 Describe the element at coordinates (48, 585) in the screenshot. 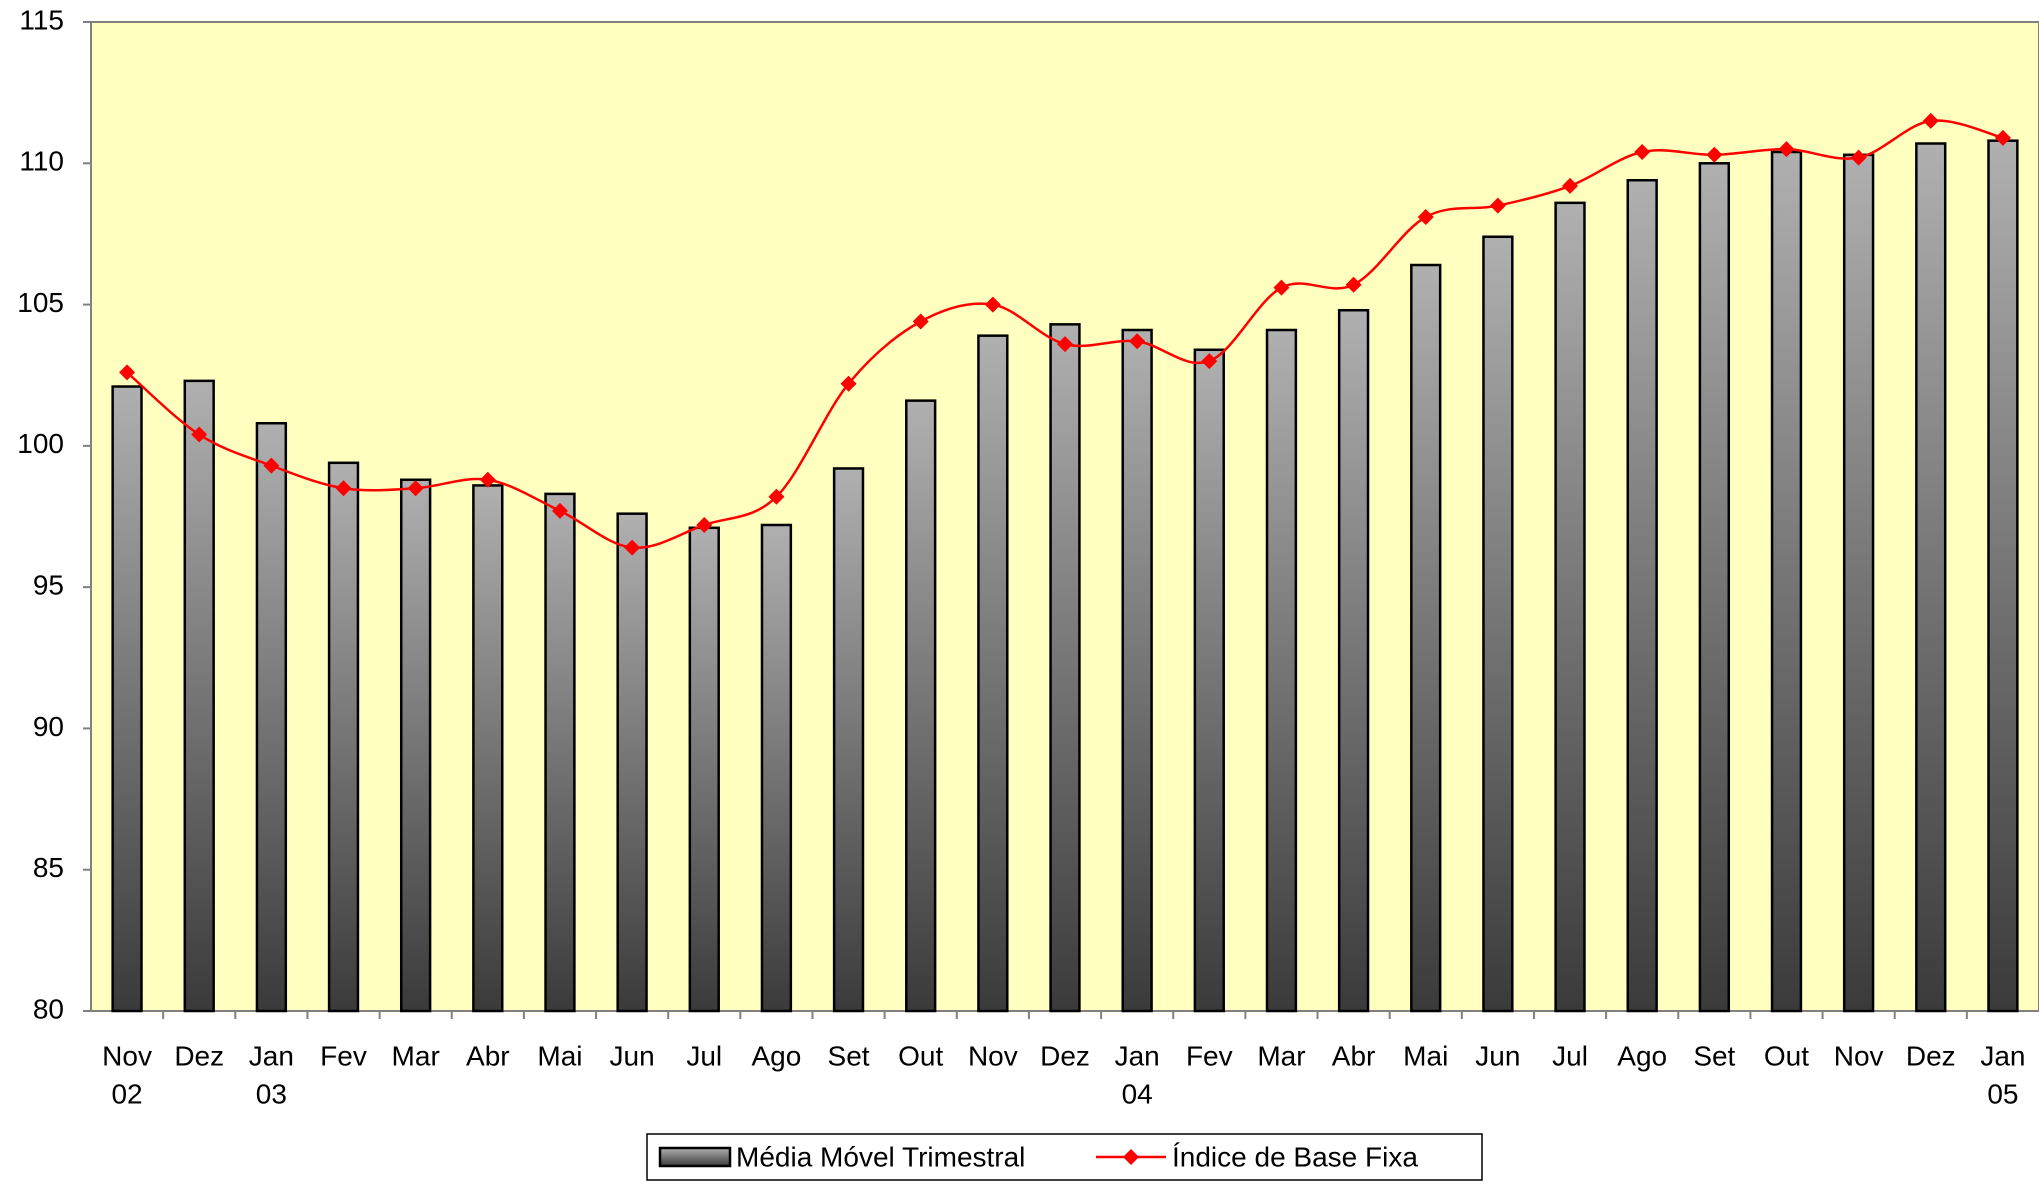

I see `y-tick-label: 95` at that location.